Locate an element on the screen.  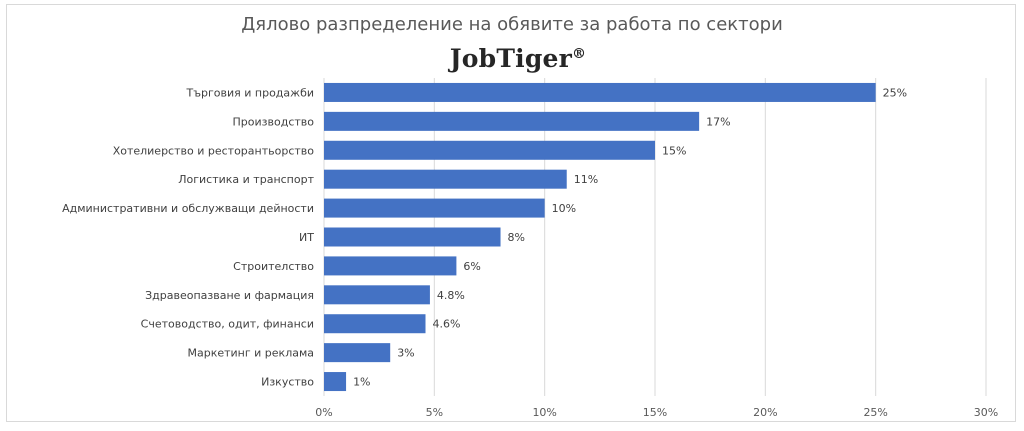
category-label: Здравеопазване и фармация is located at coordinates (229, 295).